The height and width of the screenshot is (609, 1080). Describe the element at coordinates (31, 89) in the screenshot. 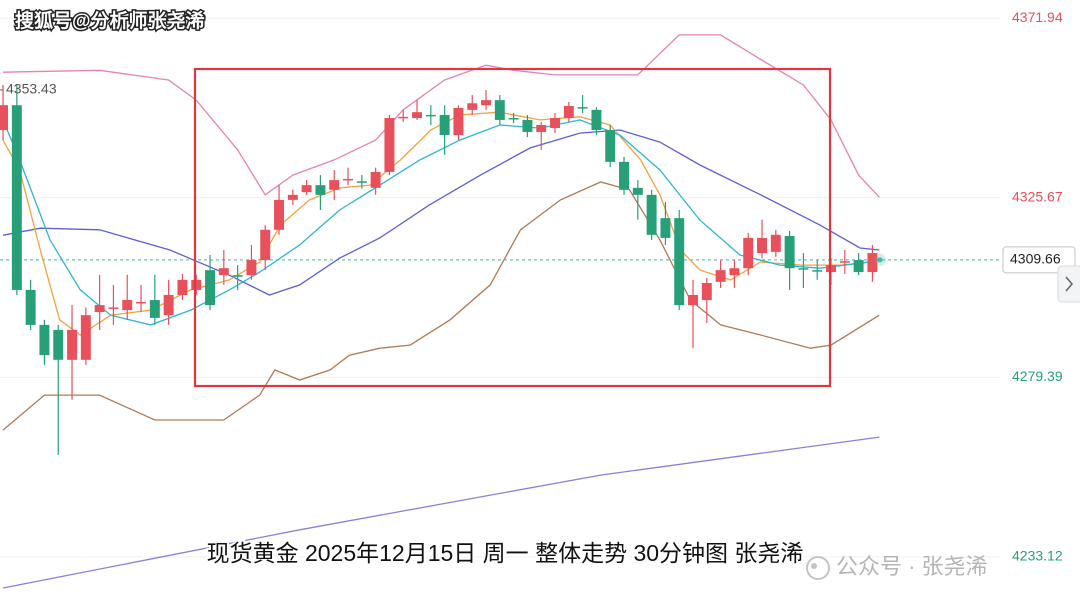

I see `max-label: 4353.43` at that location.